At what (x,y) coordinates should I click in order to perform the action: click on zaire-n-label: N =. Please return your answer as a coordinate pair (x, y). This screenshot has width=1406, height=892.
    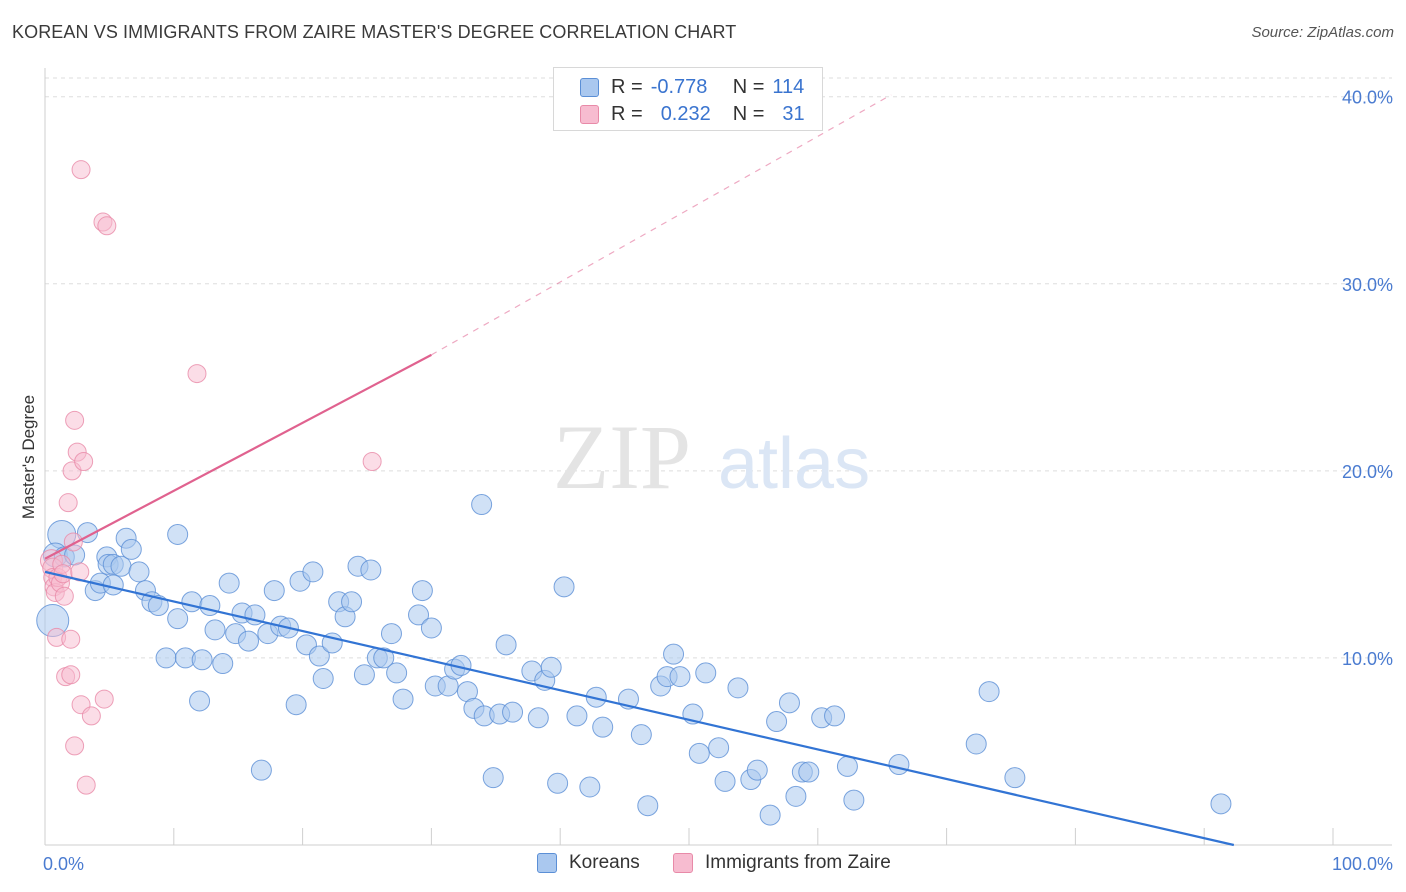
    Looking at the image, I should click on (748, 113).